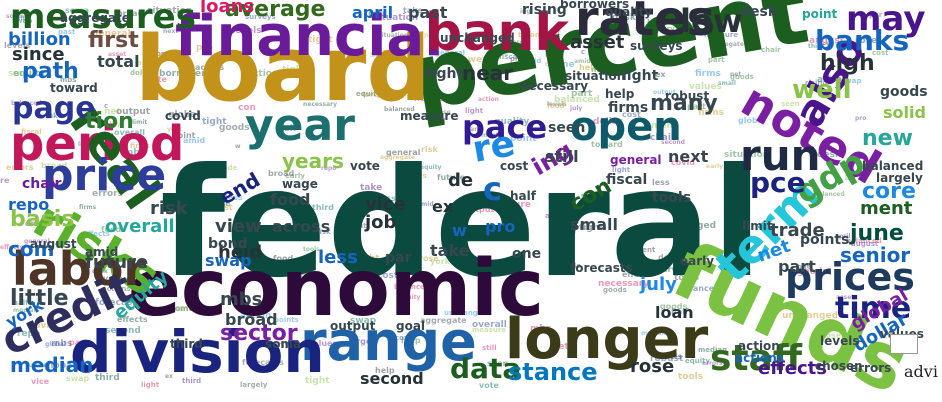 This screenshot has height=402, width=942. What do you see at coordinates (771, 50) in the screenshot?
I see `filler-word: chair` at bounding box center [771, 50].